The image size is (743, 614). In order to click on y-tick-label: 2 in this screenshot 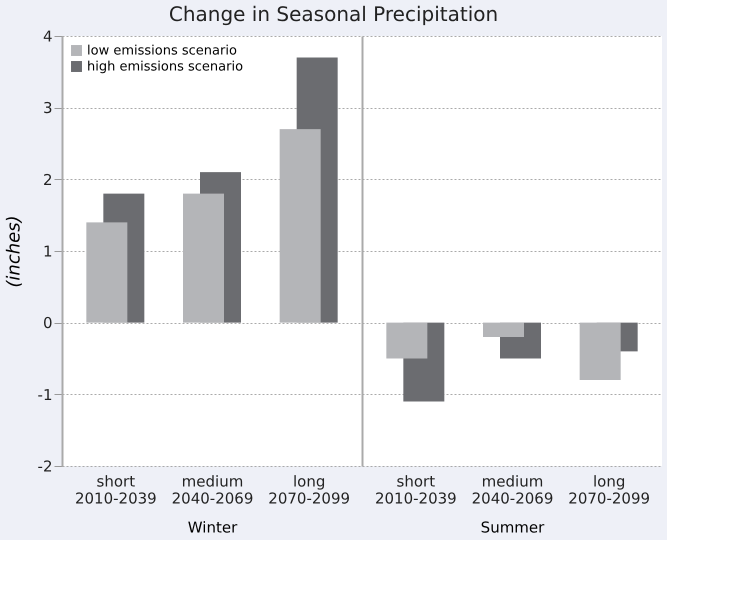, I will do `click(47, 179)`.